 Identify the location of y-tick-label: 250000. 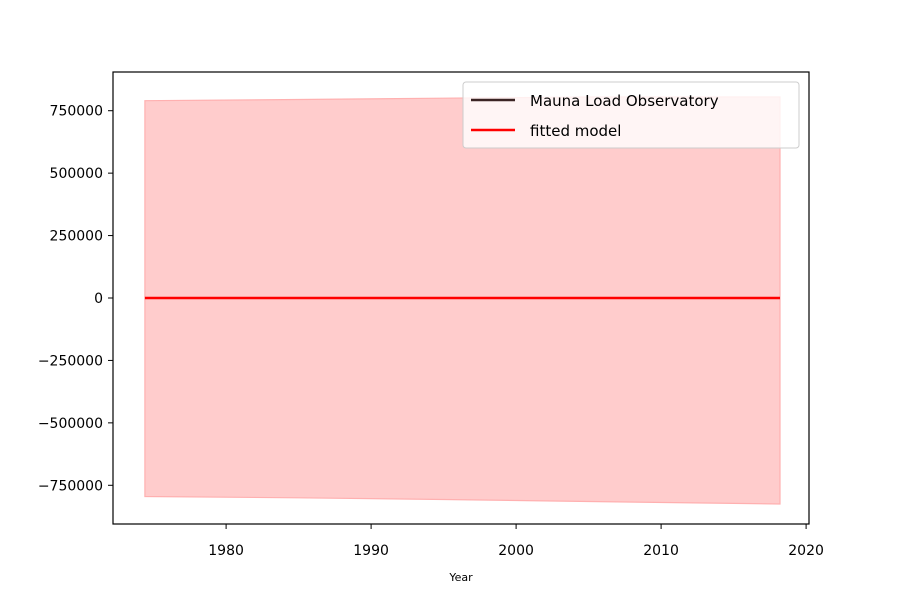
(76, 237).